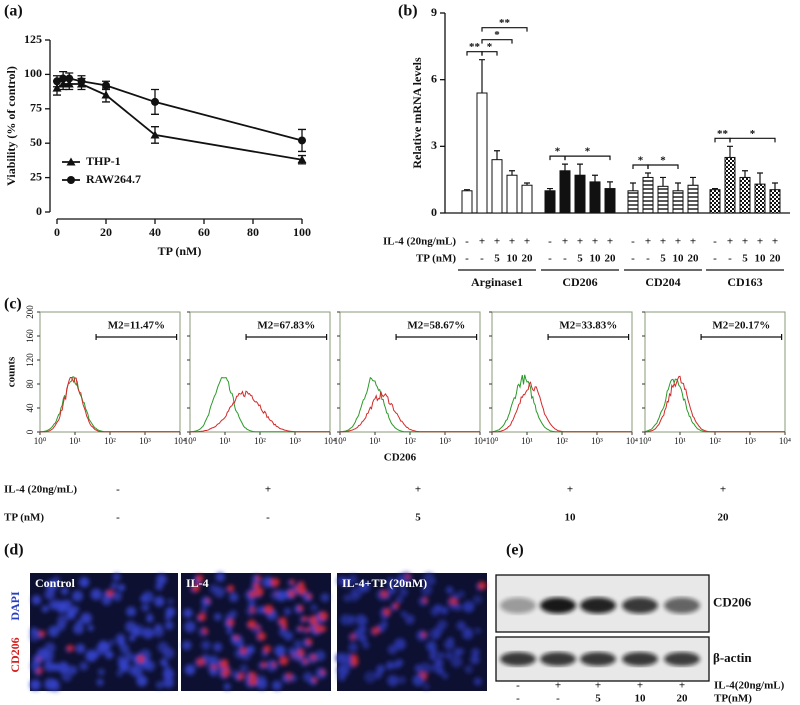 Image resolution: width=800 pixels, height=705 pixels. Describe the element at coordinates (588, 326) in the screenshot. I see `gate-label: M2=33.83%` at that location.